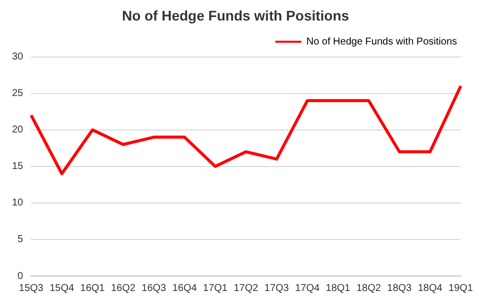  I want to click on x-tick-label: 15Q4, so click(62, 288).